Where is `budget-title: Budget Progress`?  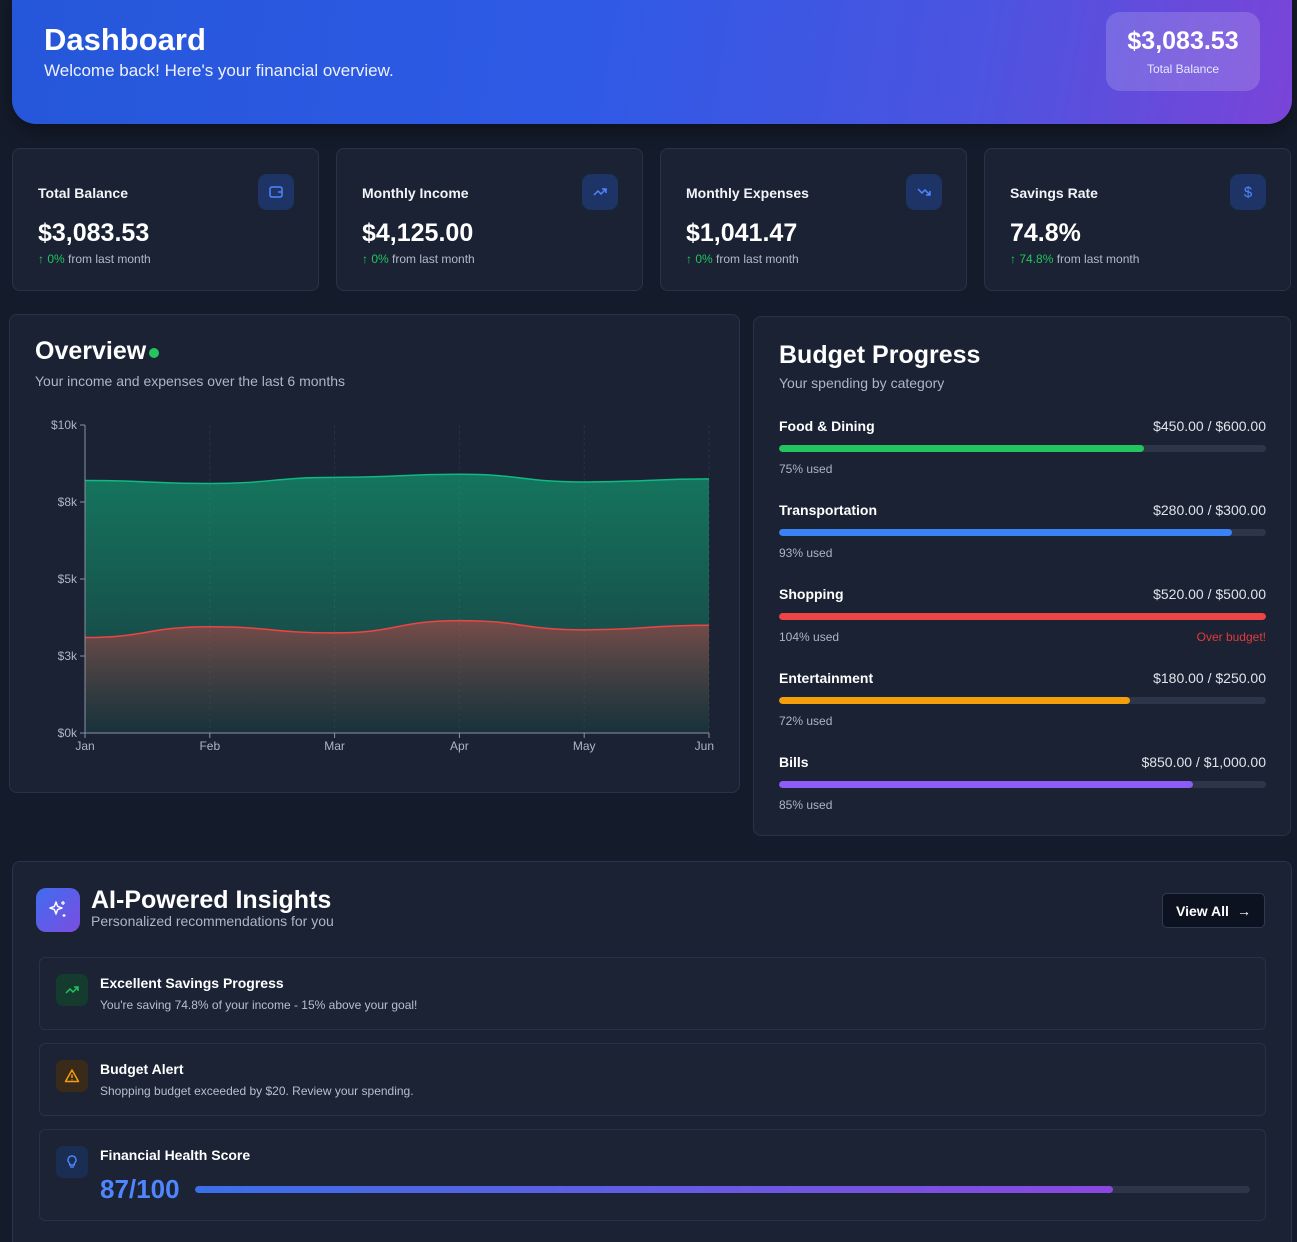 budget-title: Budget Progress is located at coordinates (880, 355).